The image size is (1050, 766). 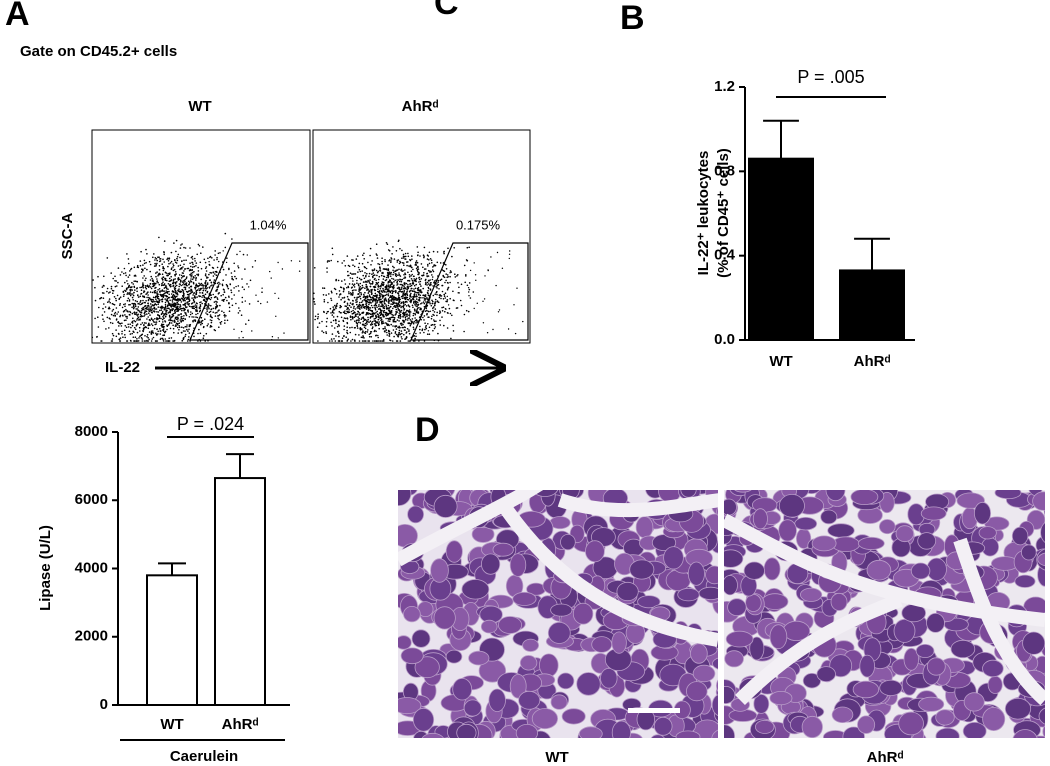 I want to click on acinus, so click(x=627, y=591).